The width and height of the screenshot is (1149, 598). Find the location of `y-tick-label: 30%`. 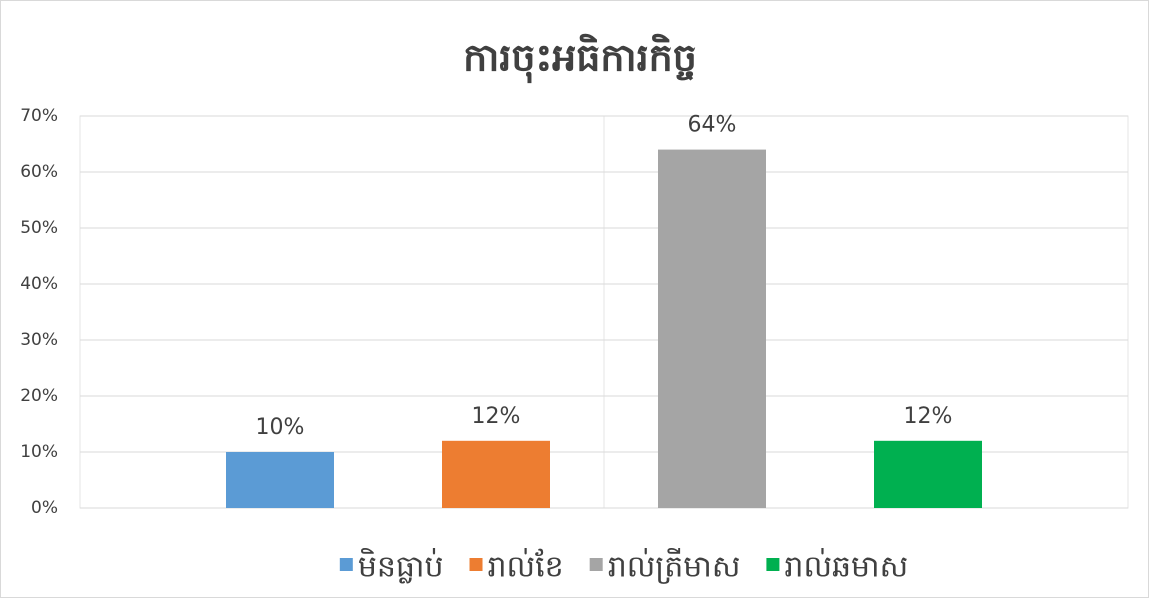

y-tick-label: 30% is located at coordinates (39, 340).